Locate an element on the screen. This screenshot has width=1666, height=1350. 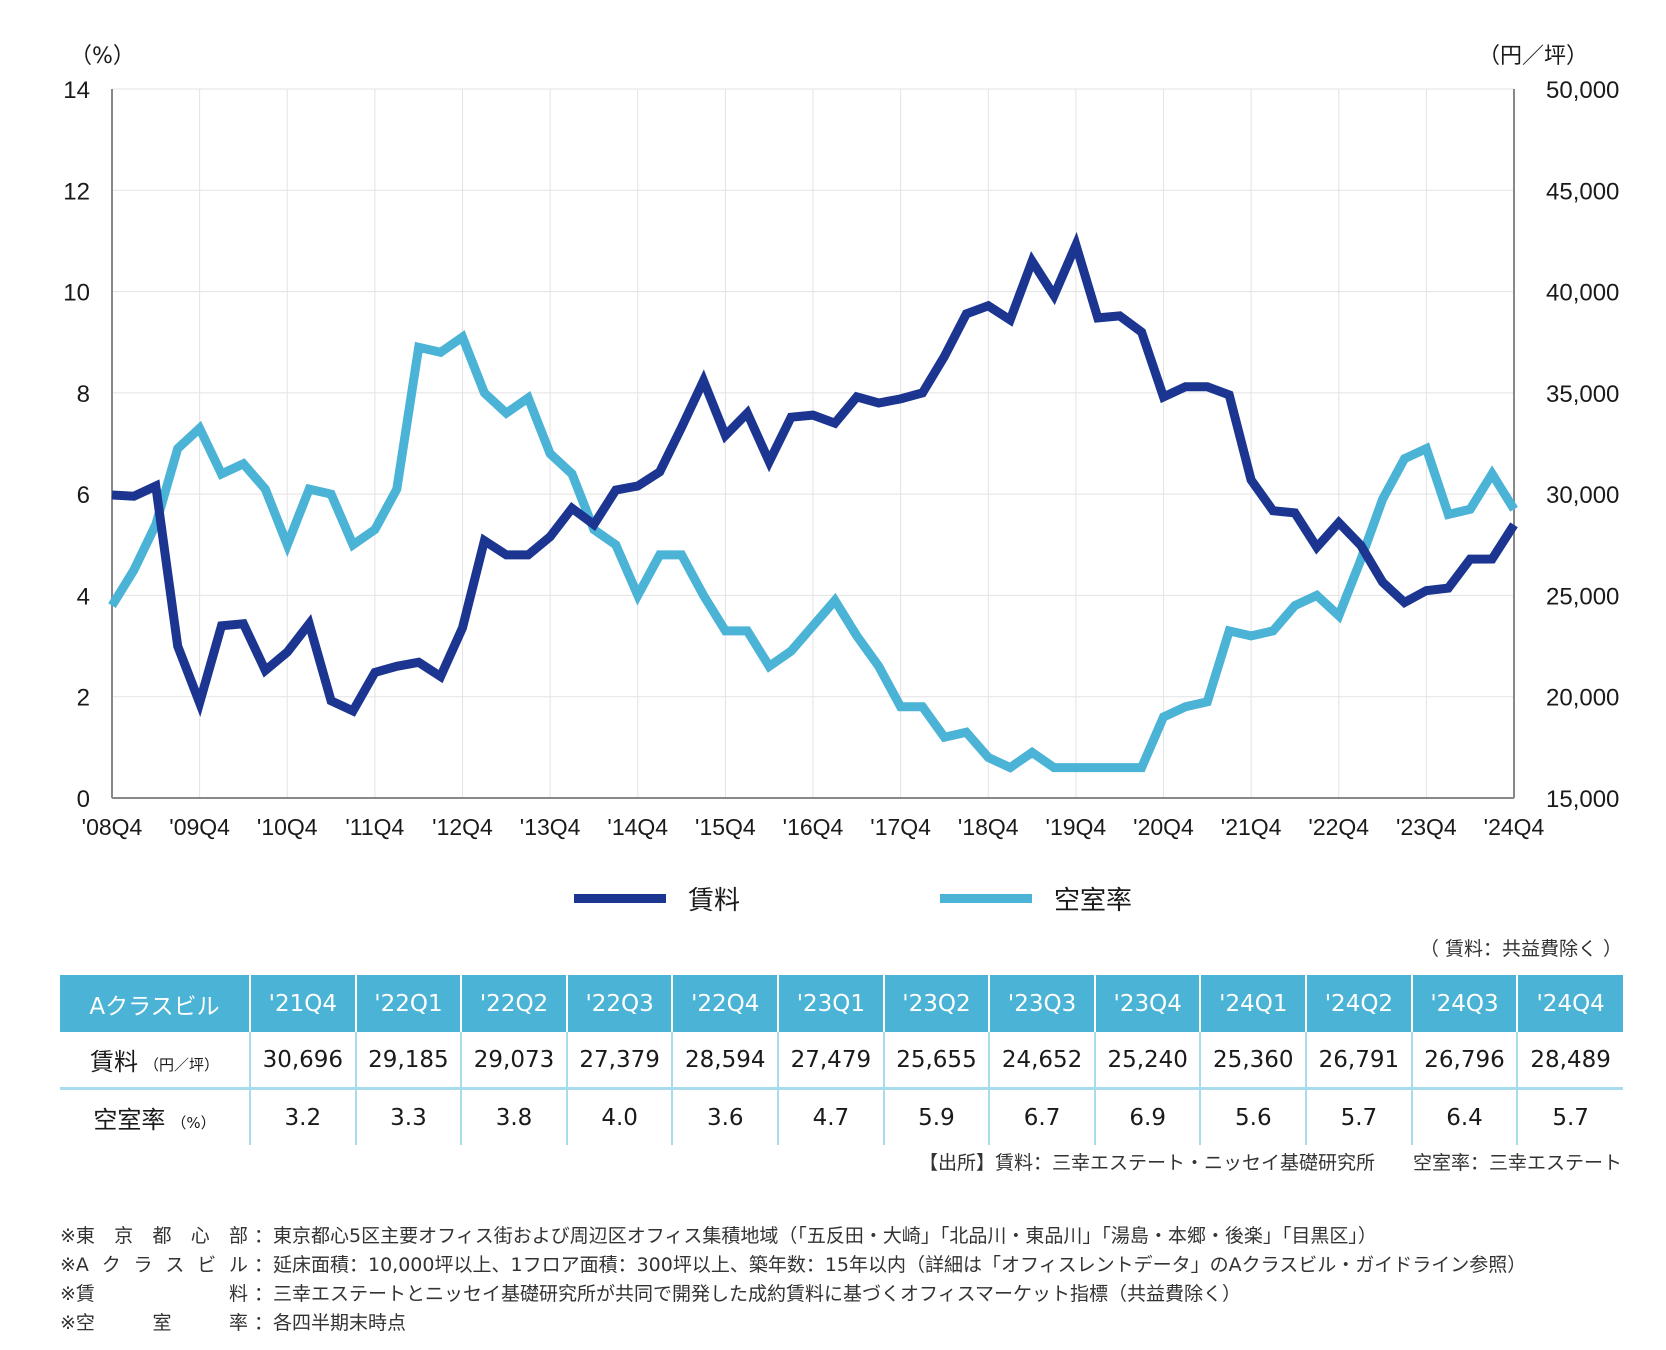
table-column-header: '24Q4 is located at coordinates (1570, 1003).